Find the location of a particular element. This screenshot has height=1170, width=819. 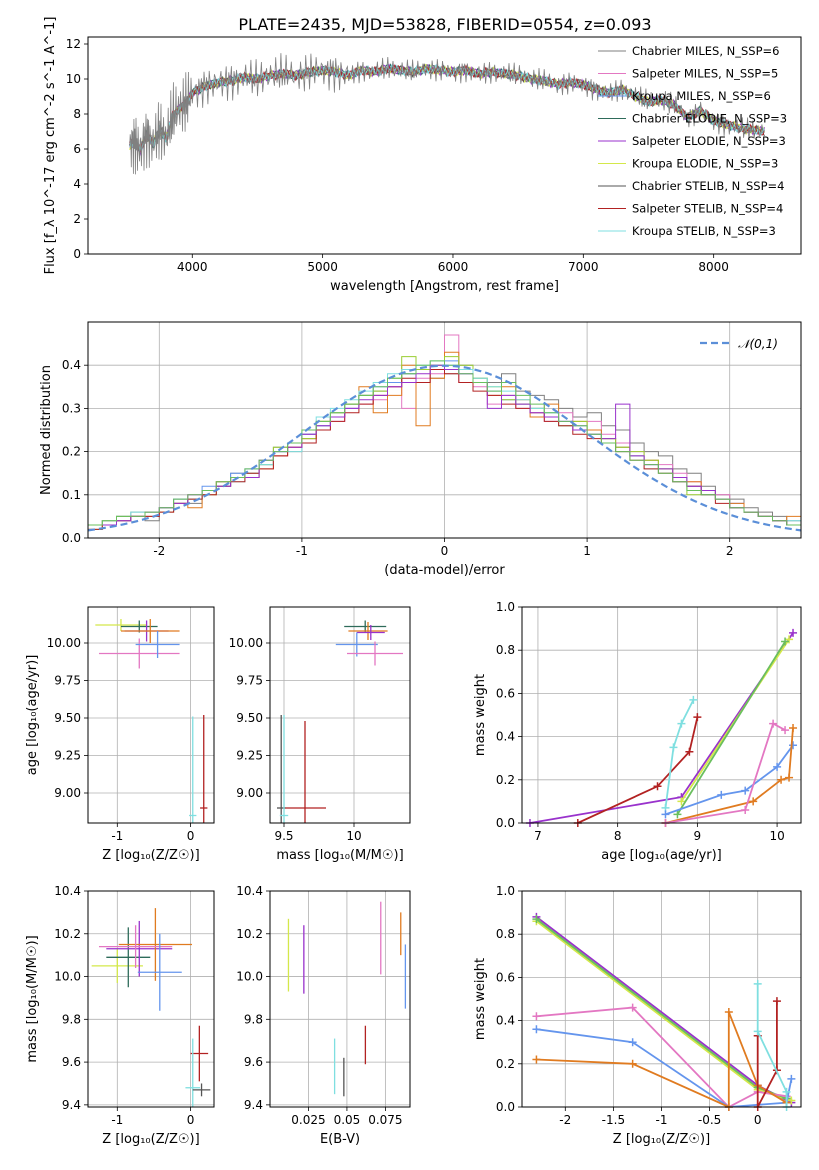

residuals-ytick-label: 0.3 is located at coordinates (71, 408).